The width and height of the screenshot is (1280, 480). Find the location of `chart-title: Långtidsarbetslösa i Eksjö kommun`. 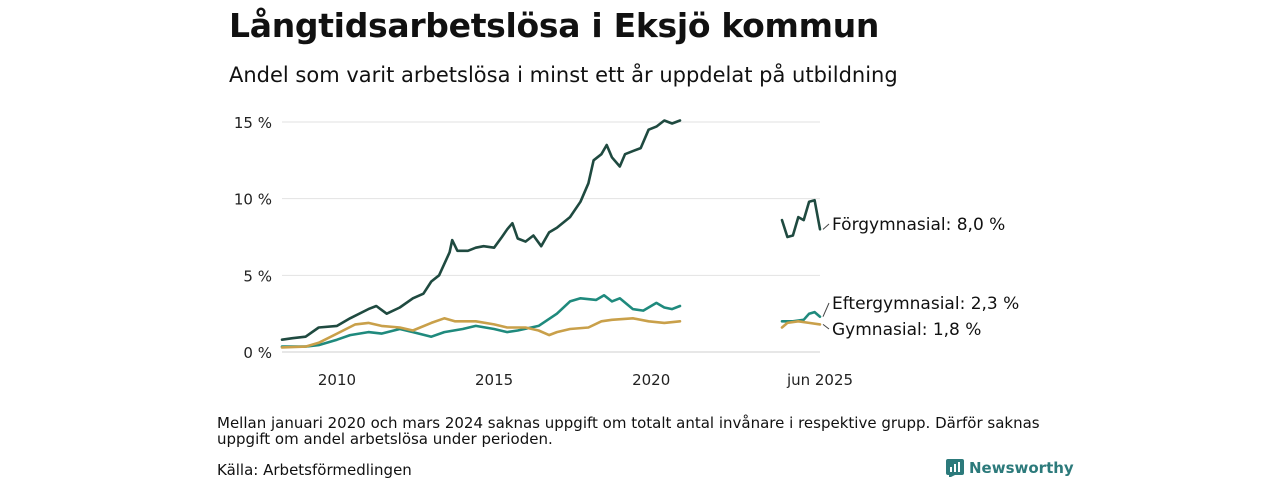

chart-title: Långtidsarbetslösa i Eksjö kommun is located at coordinates (554, 25).